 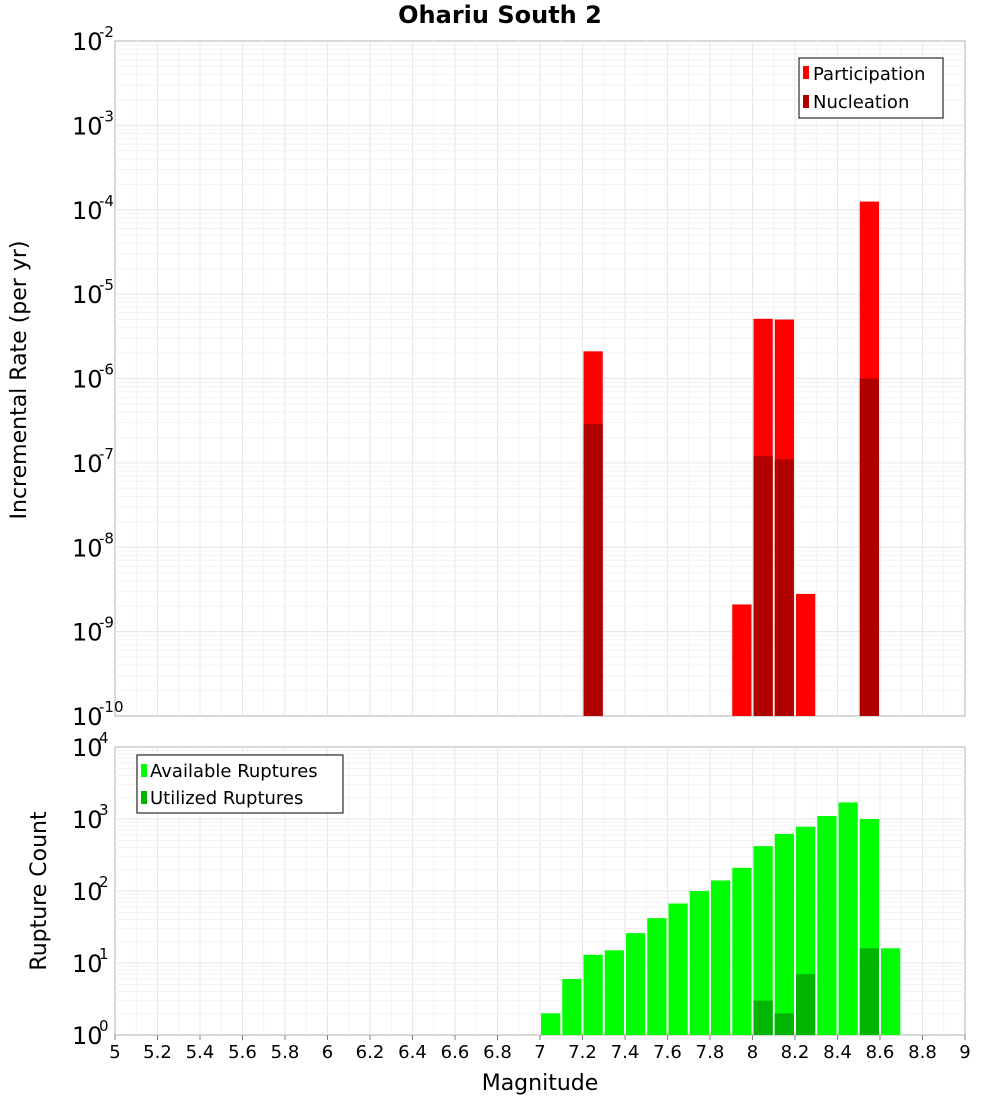 I want to click on x-tick-label: 5.6, so click(x=242, y=1052).